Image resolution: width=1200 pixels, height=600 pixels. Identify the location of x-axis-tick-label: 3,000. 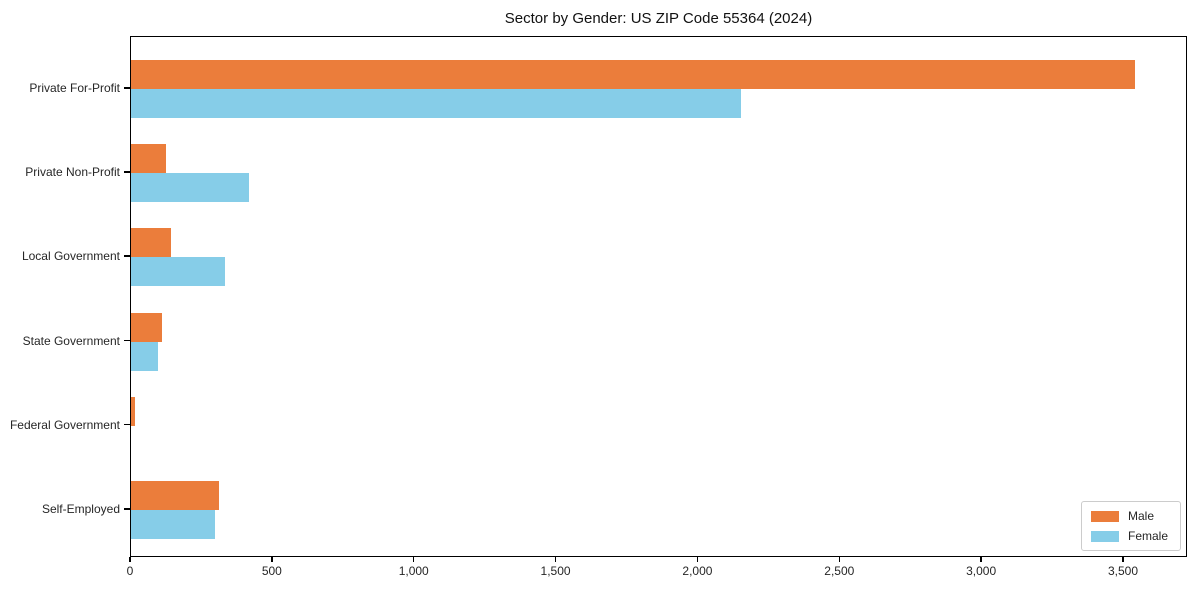
(981, 571).